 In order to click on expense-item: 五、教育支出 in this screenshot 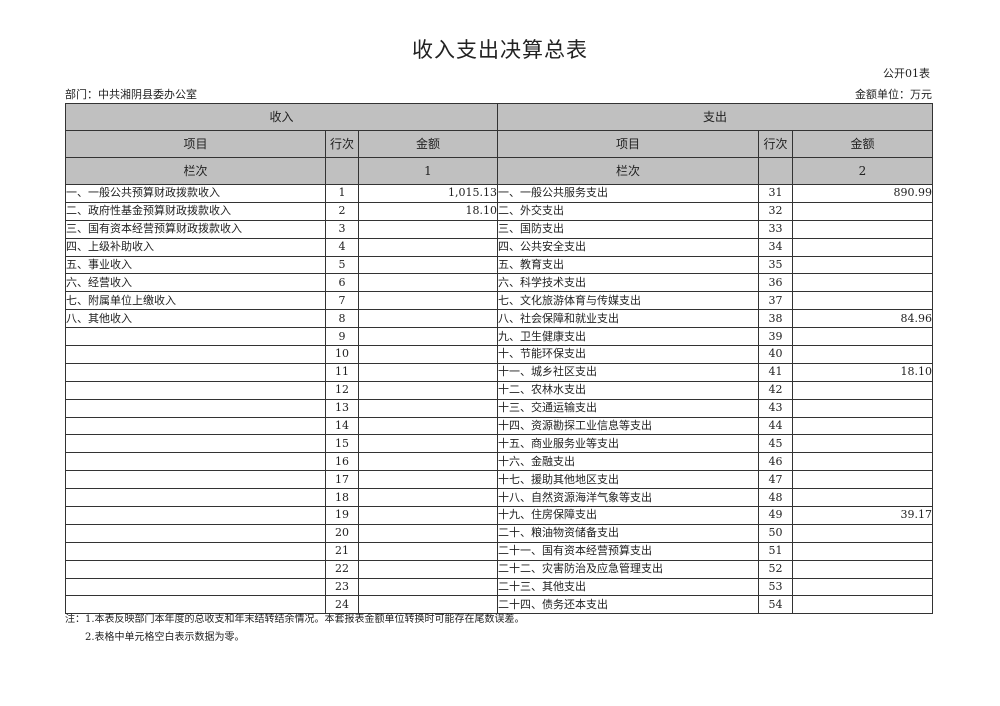, I will do `click(628, 265)`.